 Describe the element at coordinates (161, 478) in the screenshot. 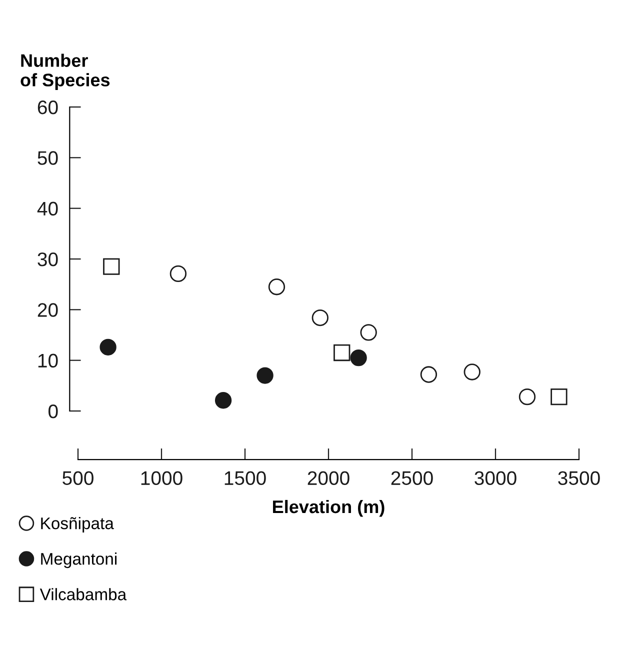

I see `x-tick-label: 1000` at that location.